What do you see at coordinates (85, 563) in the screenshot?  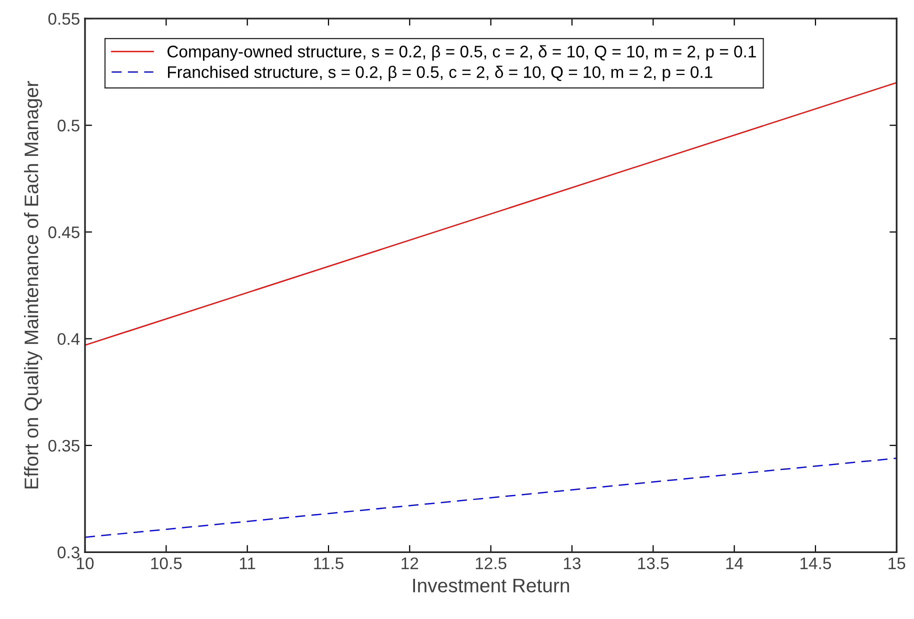 I see `x-tick-label: 10` at bounding box center [85, 563].